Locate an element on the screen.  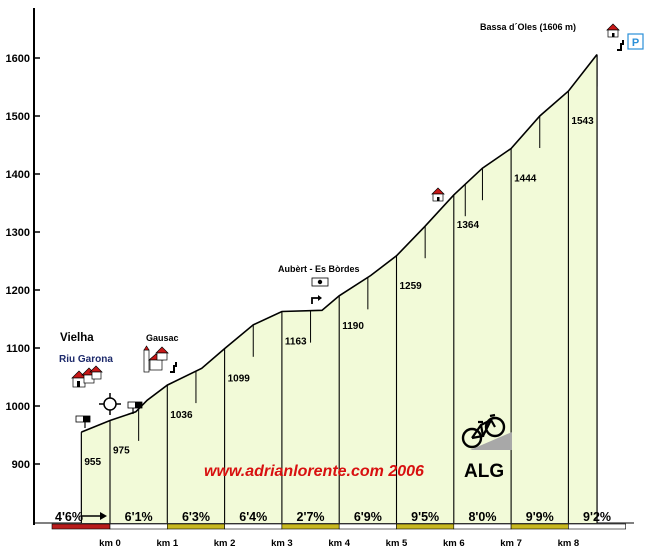
elevation-label: 1163 is located at coordinates (296, 341).